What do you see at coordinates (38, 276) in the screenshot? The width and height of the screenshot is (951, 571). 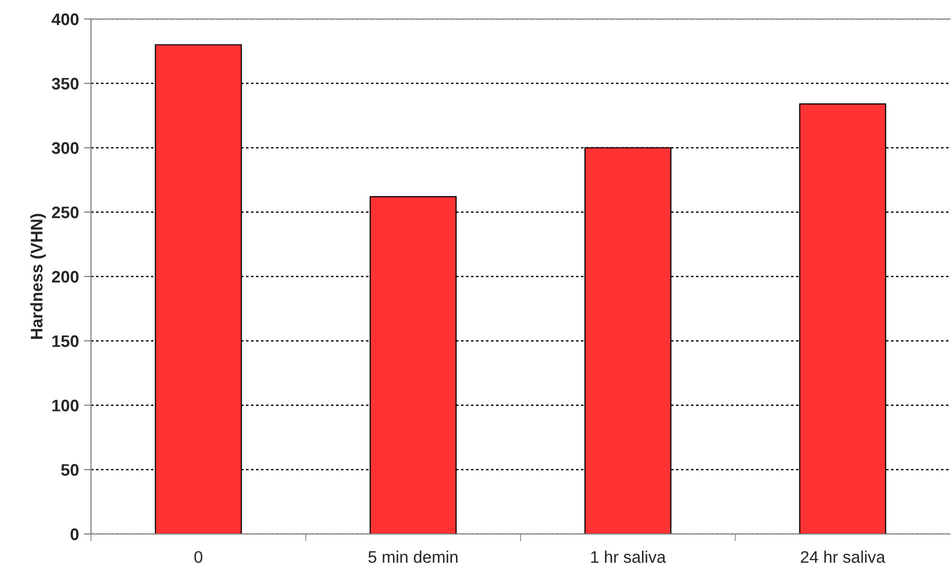 I see `y-axis-title: Hardness (VHN)` at bounding box center [38, 276].